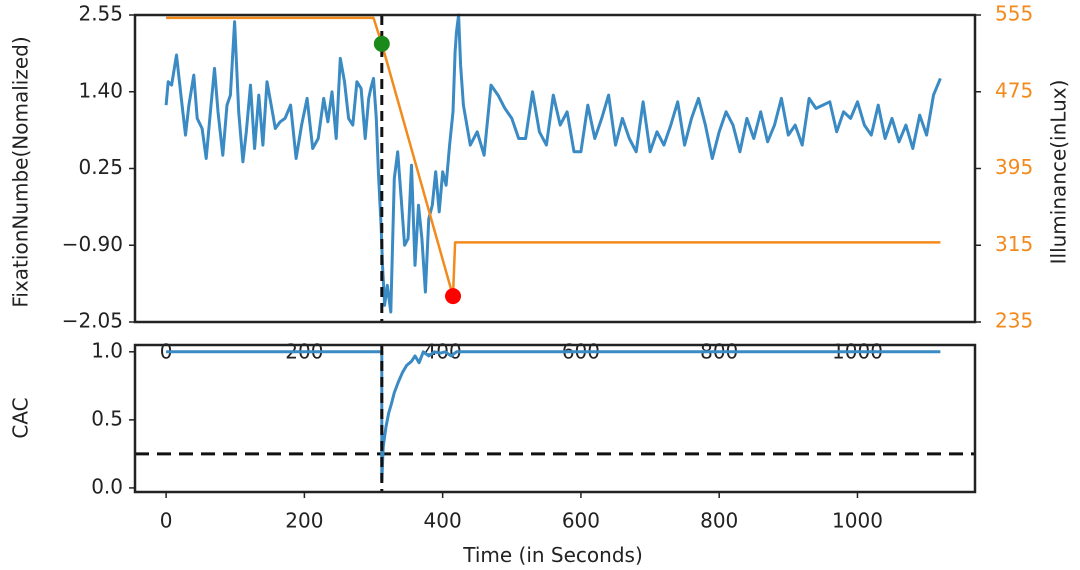  What do you see at coordinates (21, 171) in the screenshot?
I see `top-y-axis-label: FixationNumbe(Nomalized)` at bounding box center [21, 171].